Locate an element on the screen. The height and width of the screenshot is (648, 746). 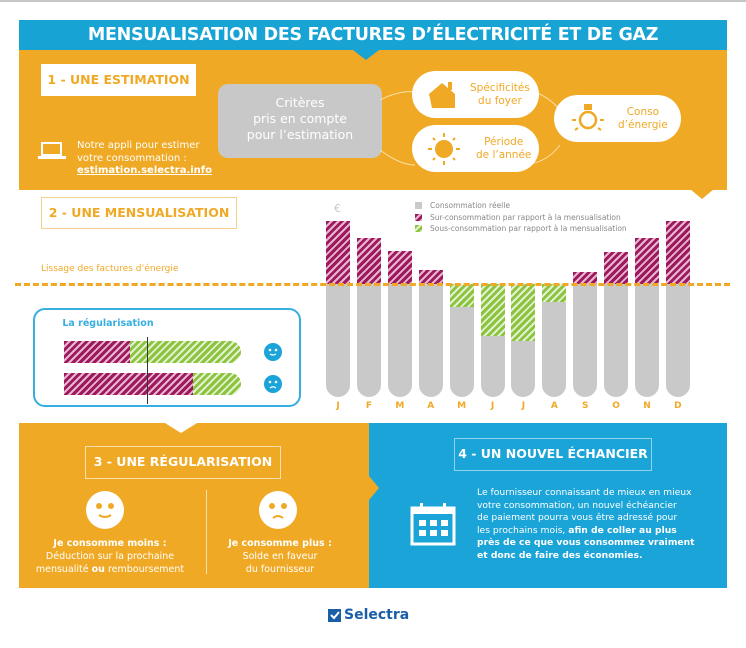
smoothing-label: Lissage des factures d’énergie is located at coordinates (110, 269).